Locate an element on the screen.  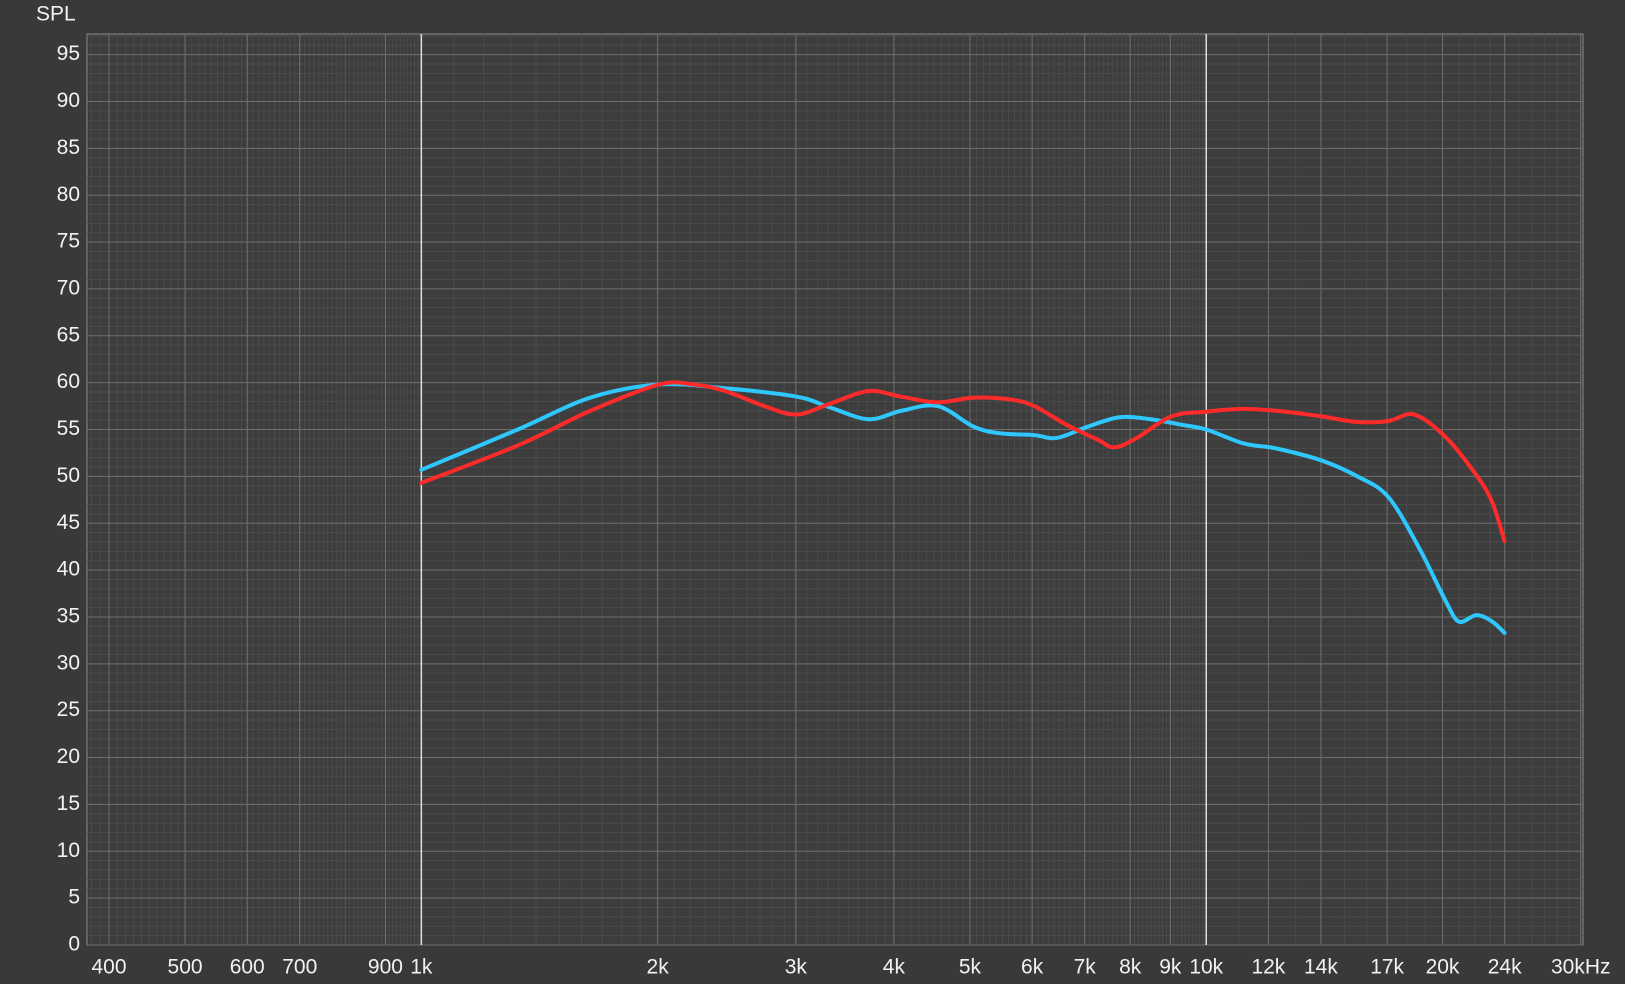
x-tick-label: 700 is located at coordinates (299, 967).